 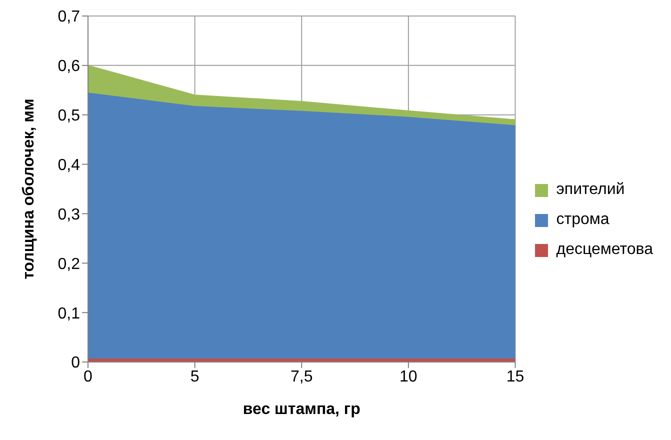 What do you see at coordinates (69, 313) in the screenshot?
I see `y-tick-label: 0,1` at bounding box center [69, 313].